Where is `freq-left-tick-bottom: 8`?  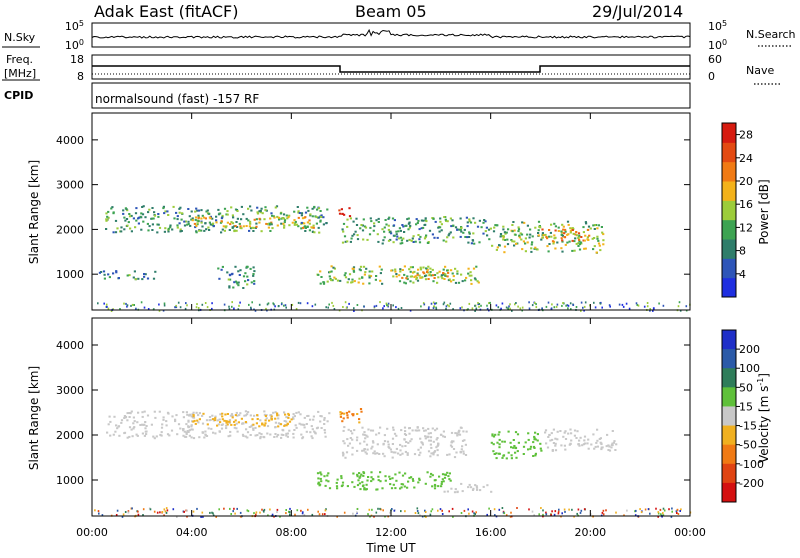
freq-left-tick-bottom: 8 is located at coordinates (80, 76).